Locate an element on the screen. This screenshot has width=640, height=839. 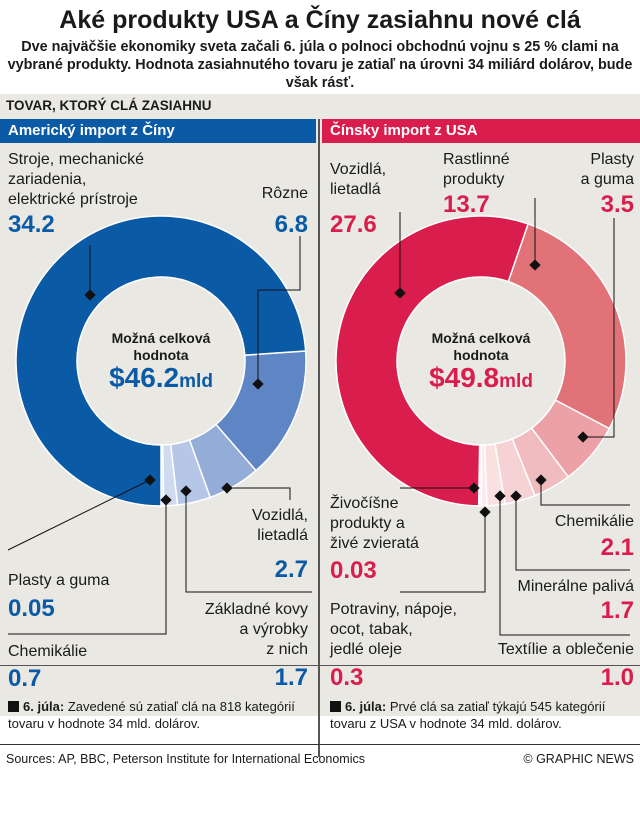
right-center-label: Možná celková hodnota is located at coordinates (481, 346).